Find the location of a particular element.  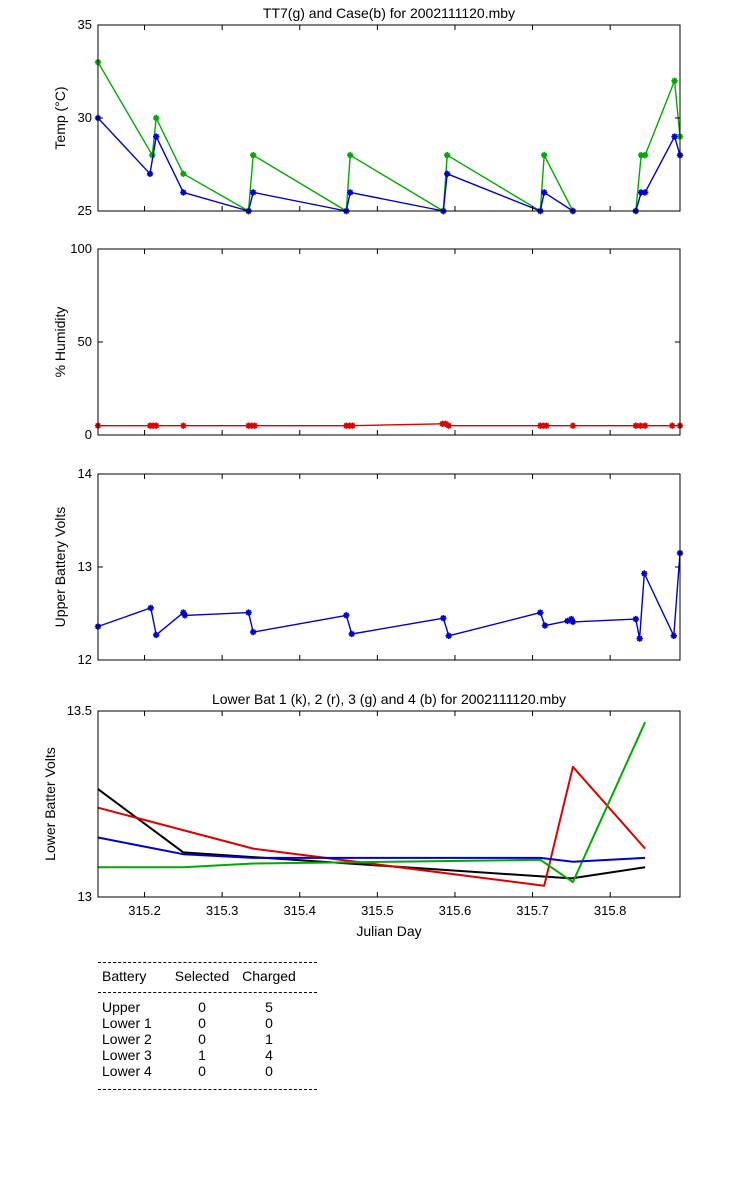

table-header-rule is located at coordinates (207, 992).